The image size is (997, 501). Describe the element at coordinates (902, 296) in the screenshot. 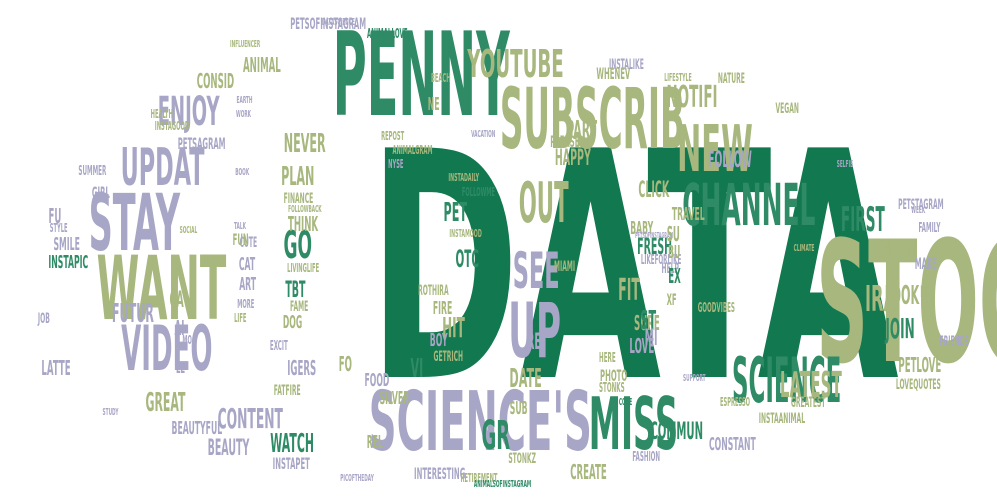

I see `cloud-word: LOOK` at that location.